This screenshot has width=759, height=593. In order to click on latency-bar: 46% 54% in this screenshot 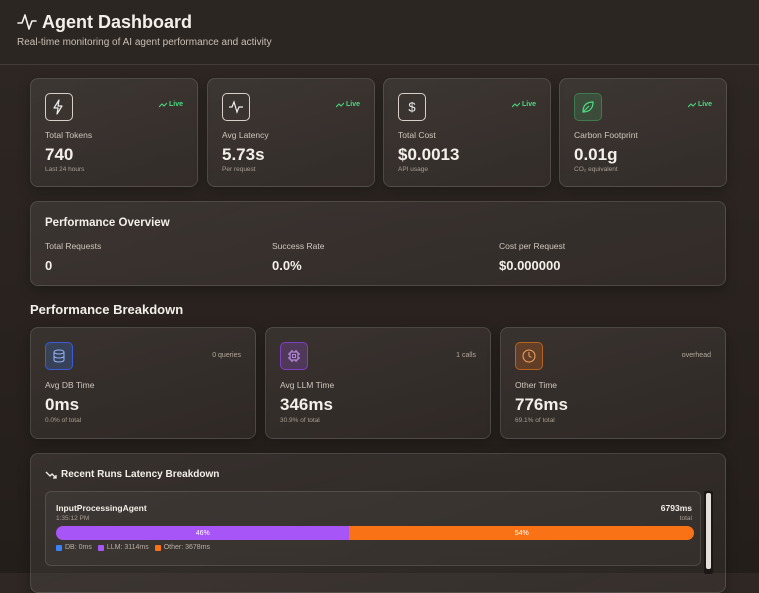, I will do `click(375, 533)`.